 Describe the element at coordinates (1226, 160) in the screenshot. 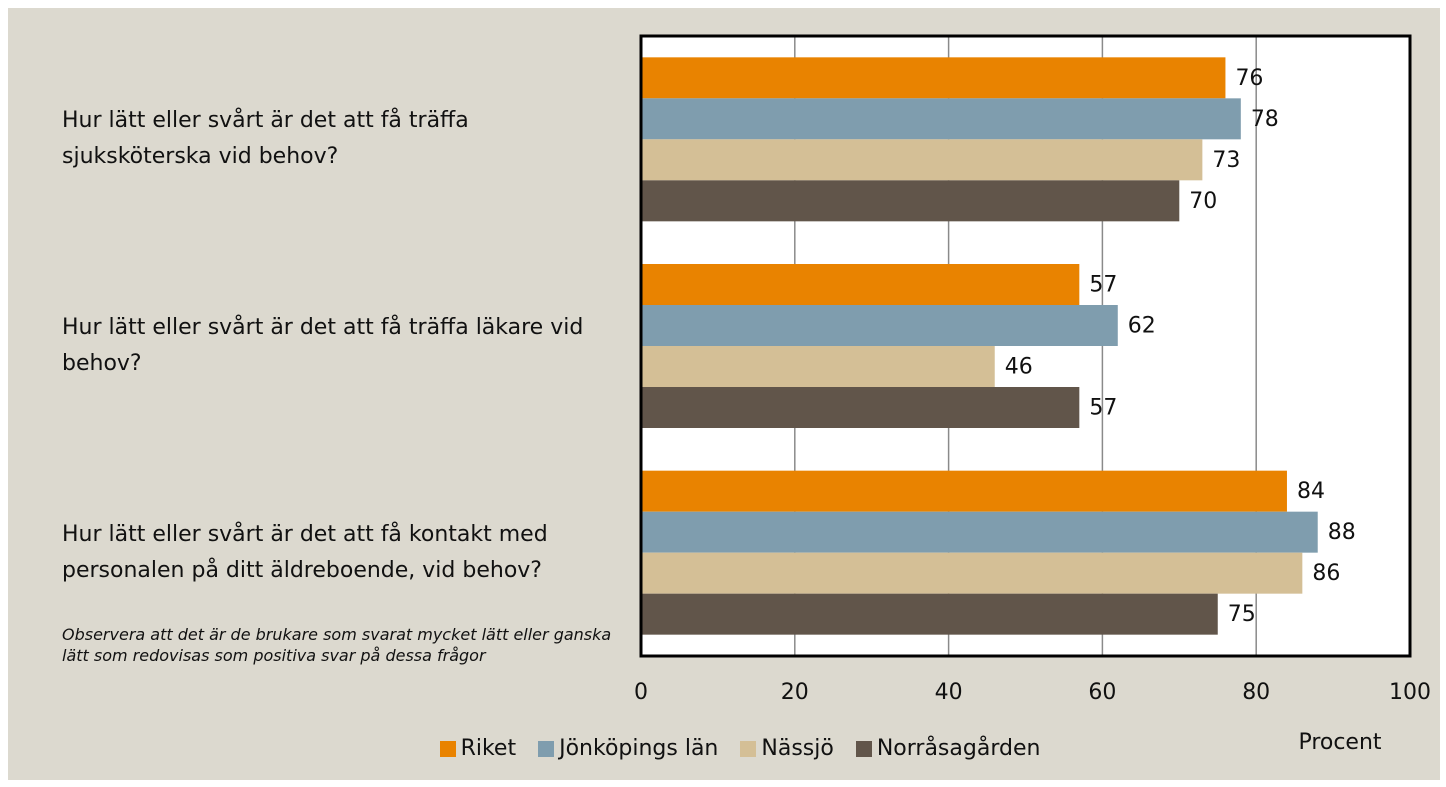

I see `value-label: 73` at that location.